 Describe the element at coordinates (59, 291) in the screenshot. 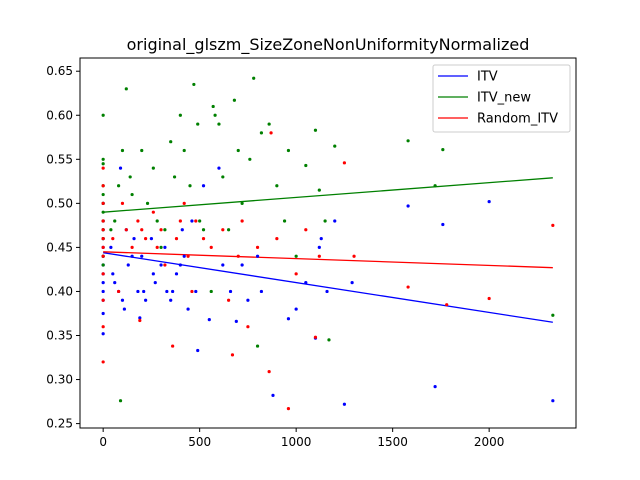

I see `y-tick-label: 0.40` at that location.